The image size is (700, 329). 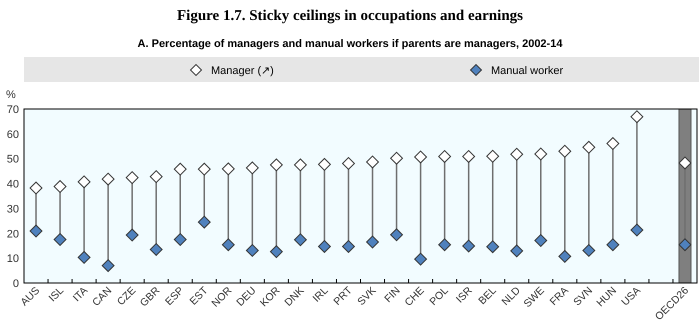 What do you see at coordinates (12, 134) in the screenshot?
I see `y-tick-label: 60` at bounding box center [12, 134].